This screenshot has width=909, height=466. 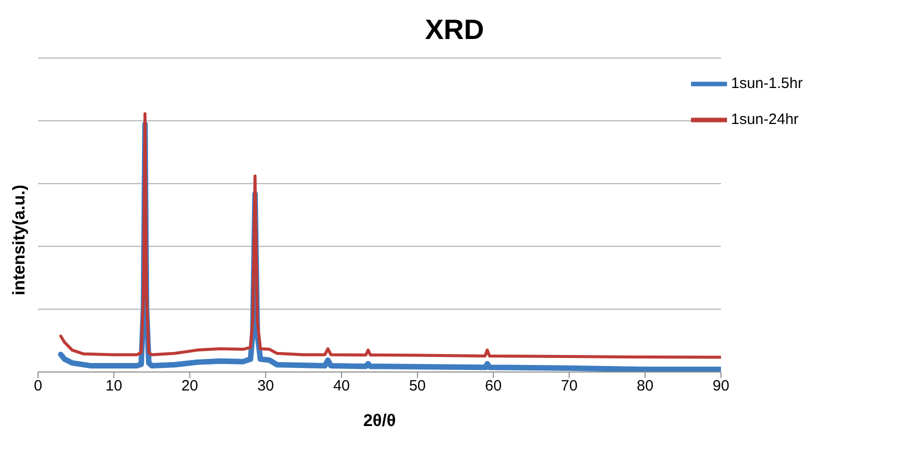 What do you see at coordinates (38, 386) in the screenshot?
I see `x-tick-label: 0` at bounding box center [38, 386].